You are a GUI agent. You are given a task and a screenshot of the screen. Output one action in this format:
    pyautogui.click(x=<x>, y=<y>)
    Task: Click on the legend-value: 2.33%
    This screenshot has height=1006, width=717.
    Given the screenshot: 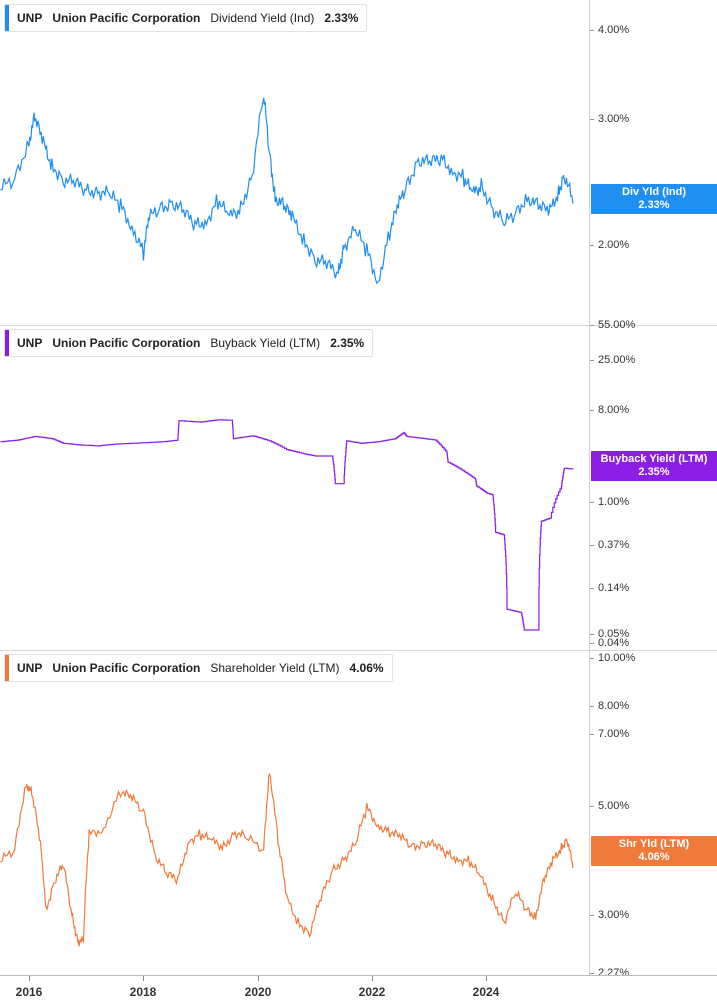 What is the action you would take?
    pyautogui.click(x=341, y=18)
    